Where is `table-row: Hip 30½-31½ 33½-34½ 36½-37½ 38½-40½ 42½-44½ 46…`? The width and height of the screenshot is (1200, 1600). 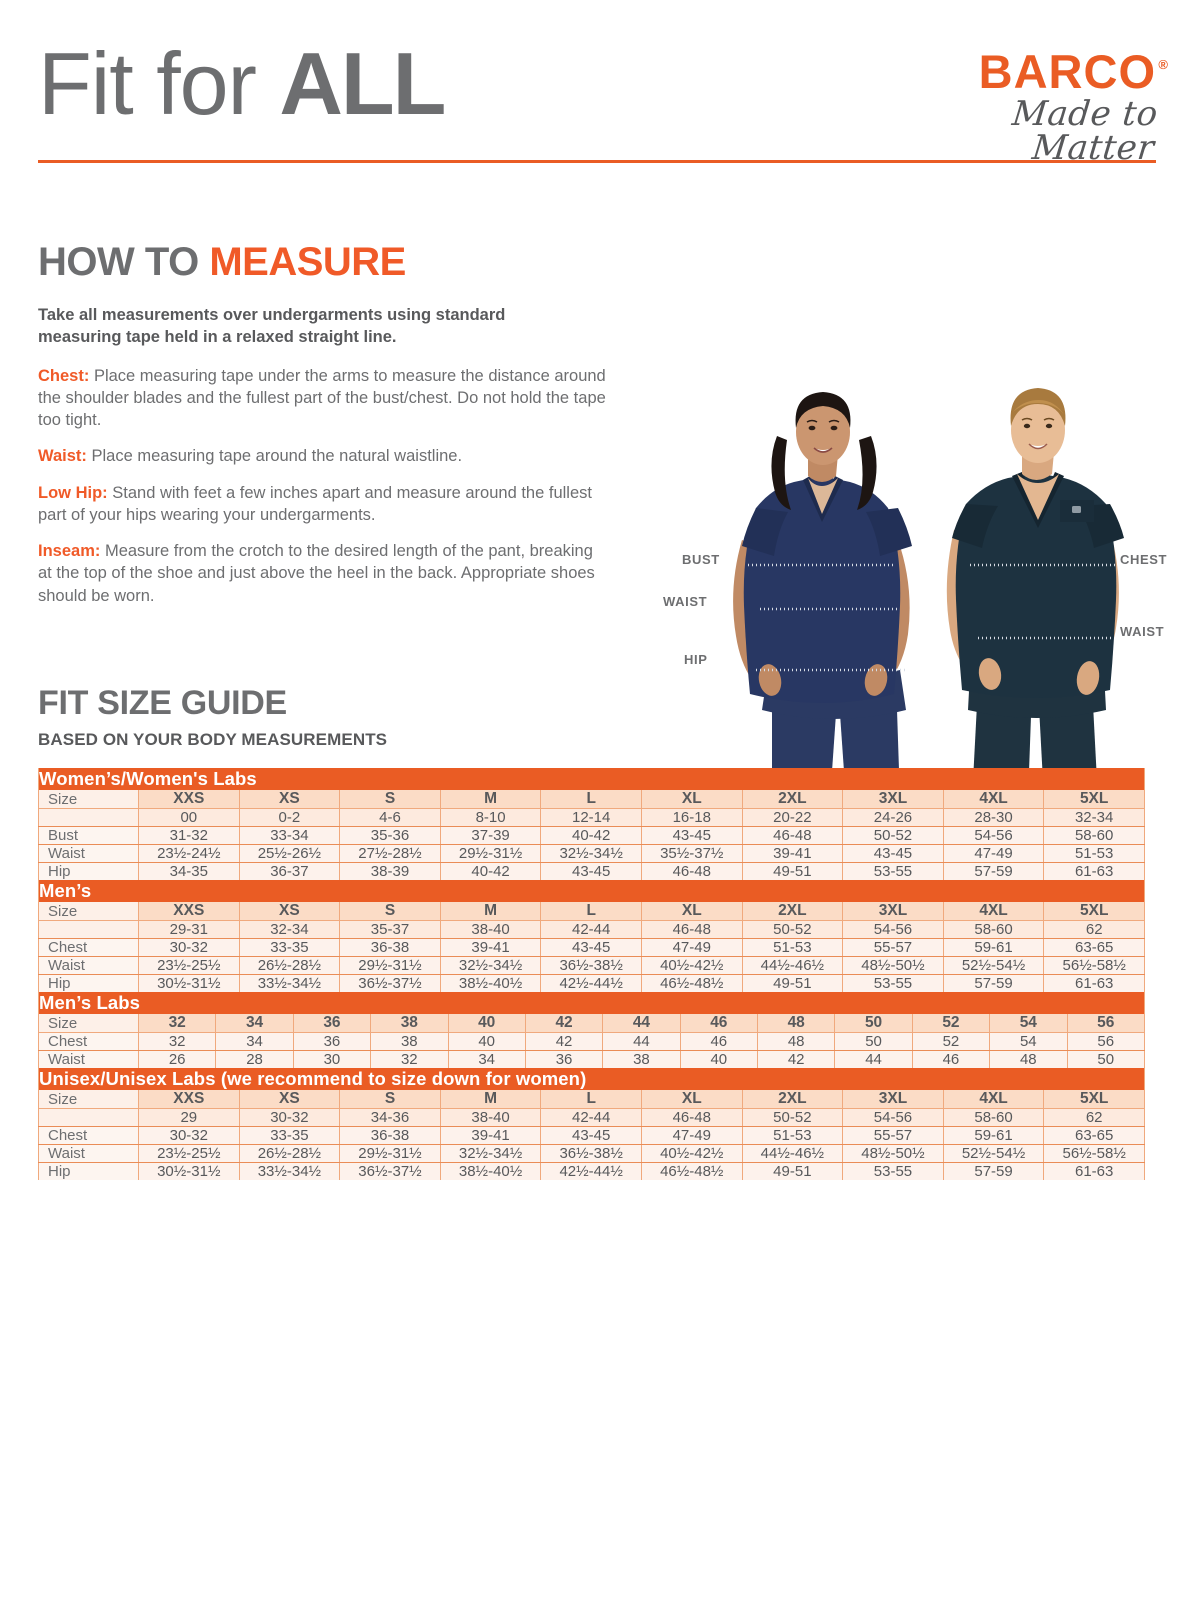 table-row: Hip 30½-31½ 33½-34½ 36½-37½ 38½-40½ 42½-44½ 46… is located at coordinates (591, 1171).